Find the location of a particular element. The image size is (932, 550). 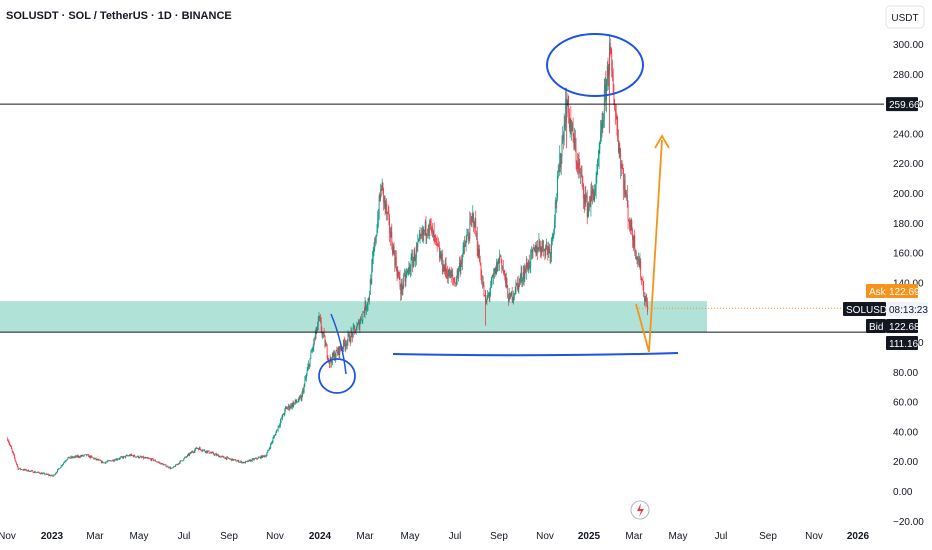

y-tick-label: 40.00 is located at coordinates (905, 432).